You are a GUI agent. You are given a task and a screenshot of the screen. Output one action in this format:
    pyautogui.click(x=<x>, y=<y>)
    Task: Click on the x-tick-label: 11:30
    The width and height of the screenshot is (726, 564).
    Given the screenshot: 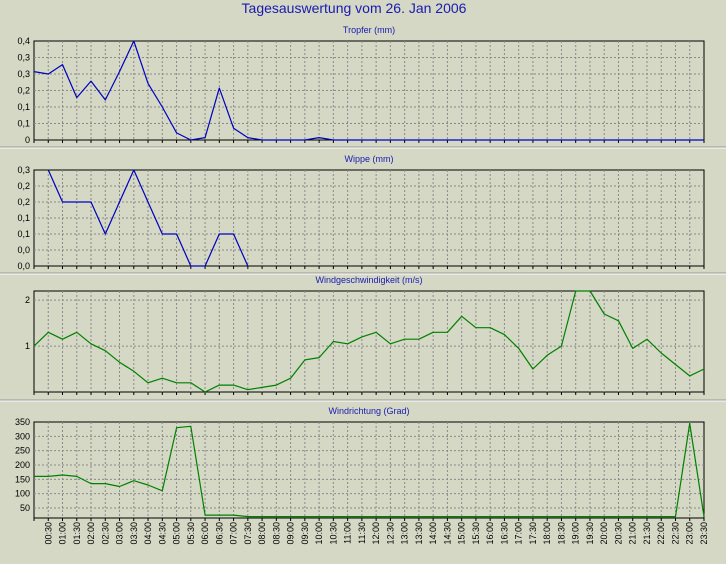 What is the action you would take?
    pyautogui.click(x=362, y=533)
    